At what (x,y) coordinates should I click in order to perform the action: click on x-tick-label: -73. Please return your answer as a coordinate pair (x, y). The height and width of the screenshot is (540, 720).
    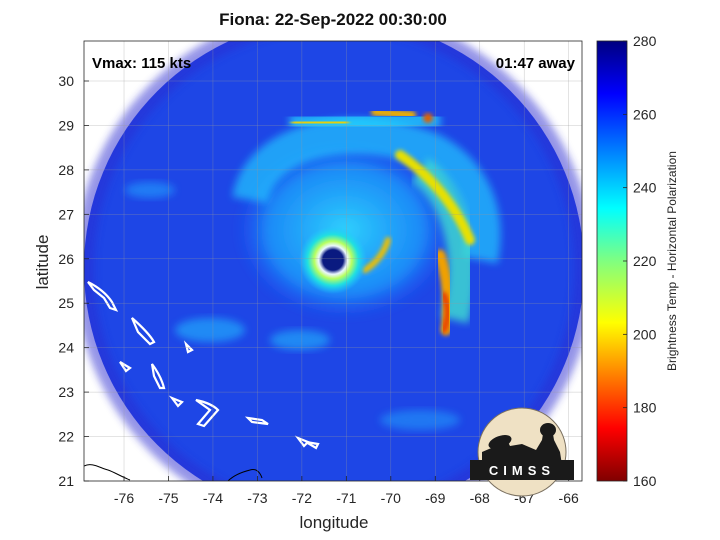
    Looking at the image, I should click on (257, 498).